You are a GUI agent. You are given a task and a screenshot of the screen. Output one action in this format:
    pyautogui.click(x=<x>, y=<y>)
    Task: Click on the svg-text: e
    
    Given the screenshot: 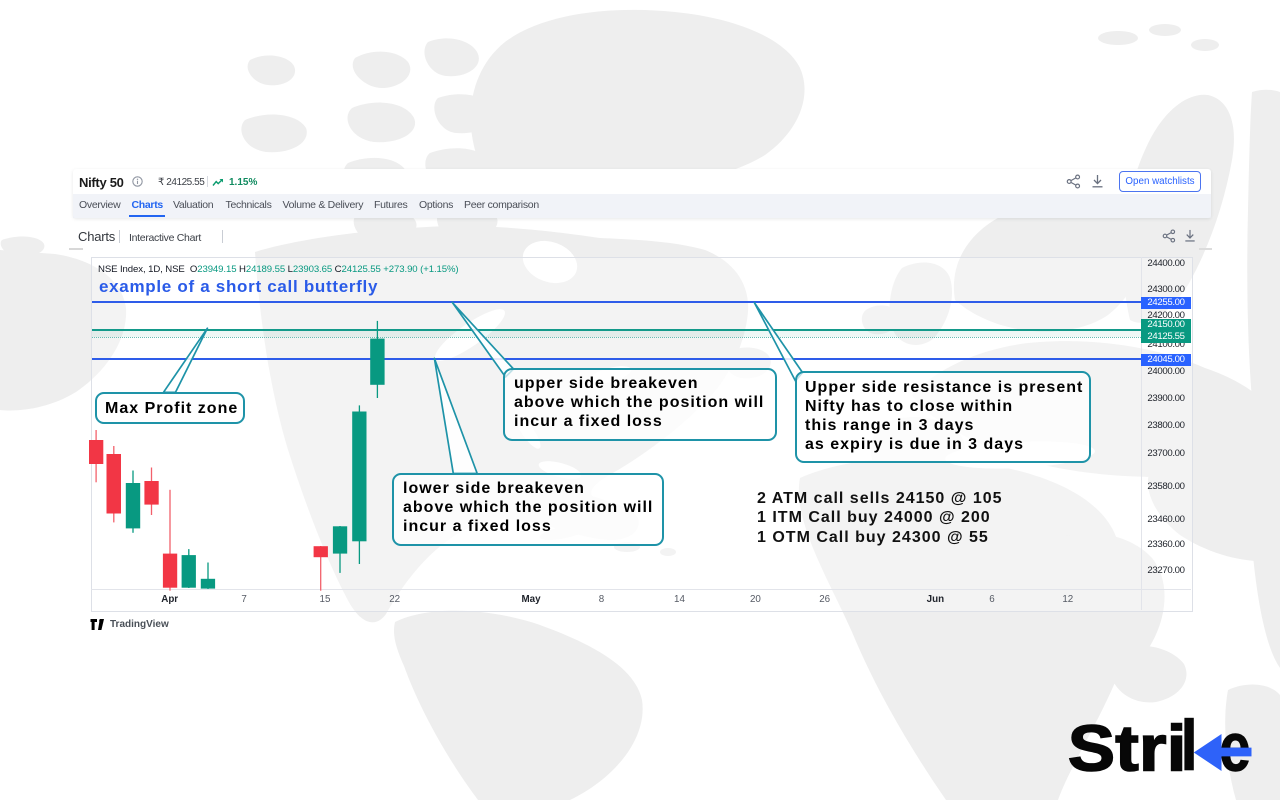 What is the action you would take?
    pyautogui.click(x=1235, y=744)
    